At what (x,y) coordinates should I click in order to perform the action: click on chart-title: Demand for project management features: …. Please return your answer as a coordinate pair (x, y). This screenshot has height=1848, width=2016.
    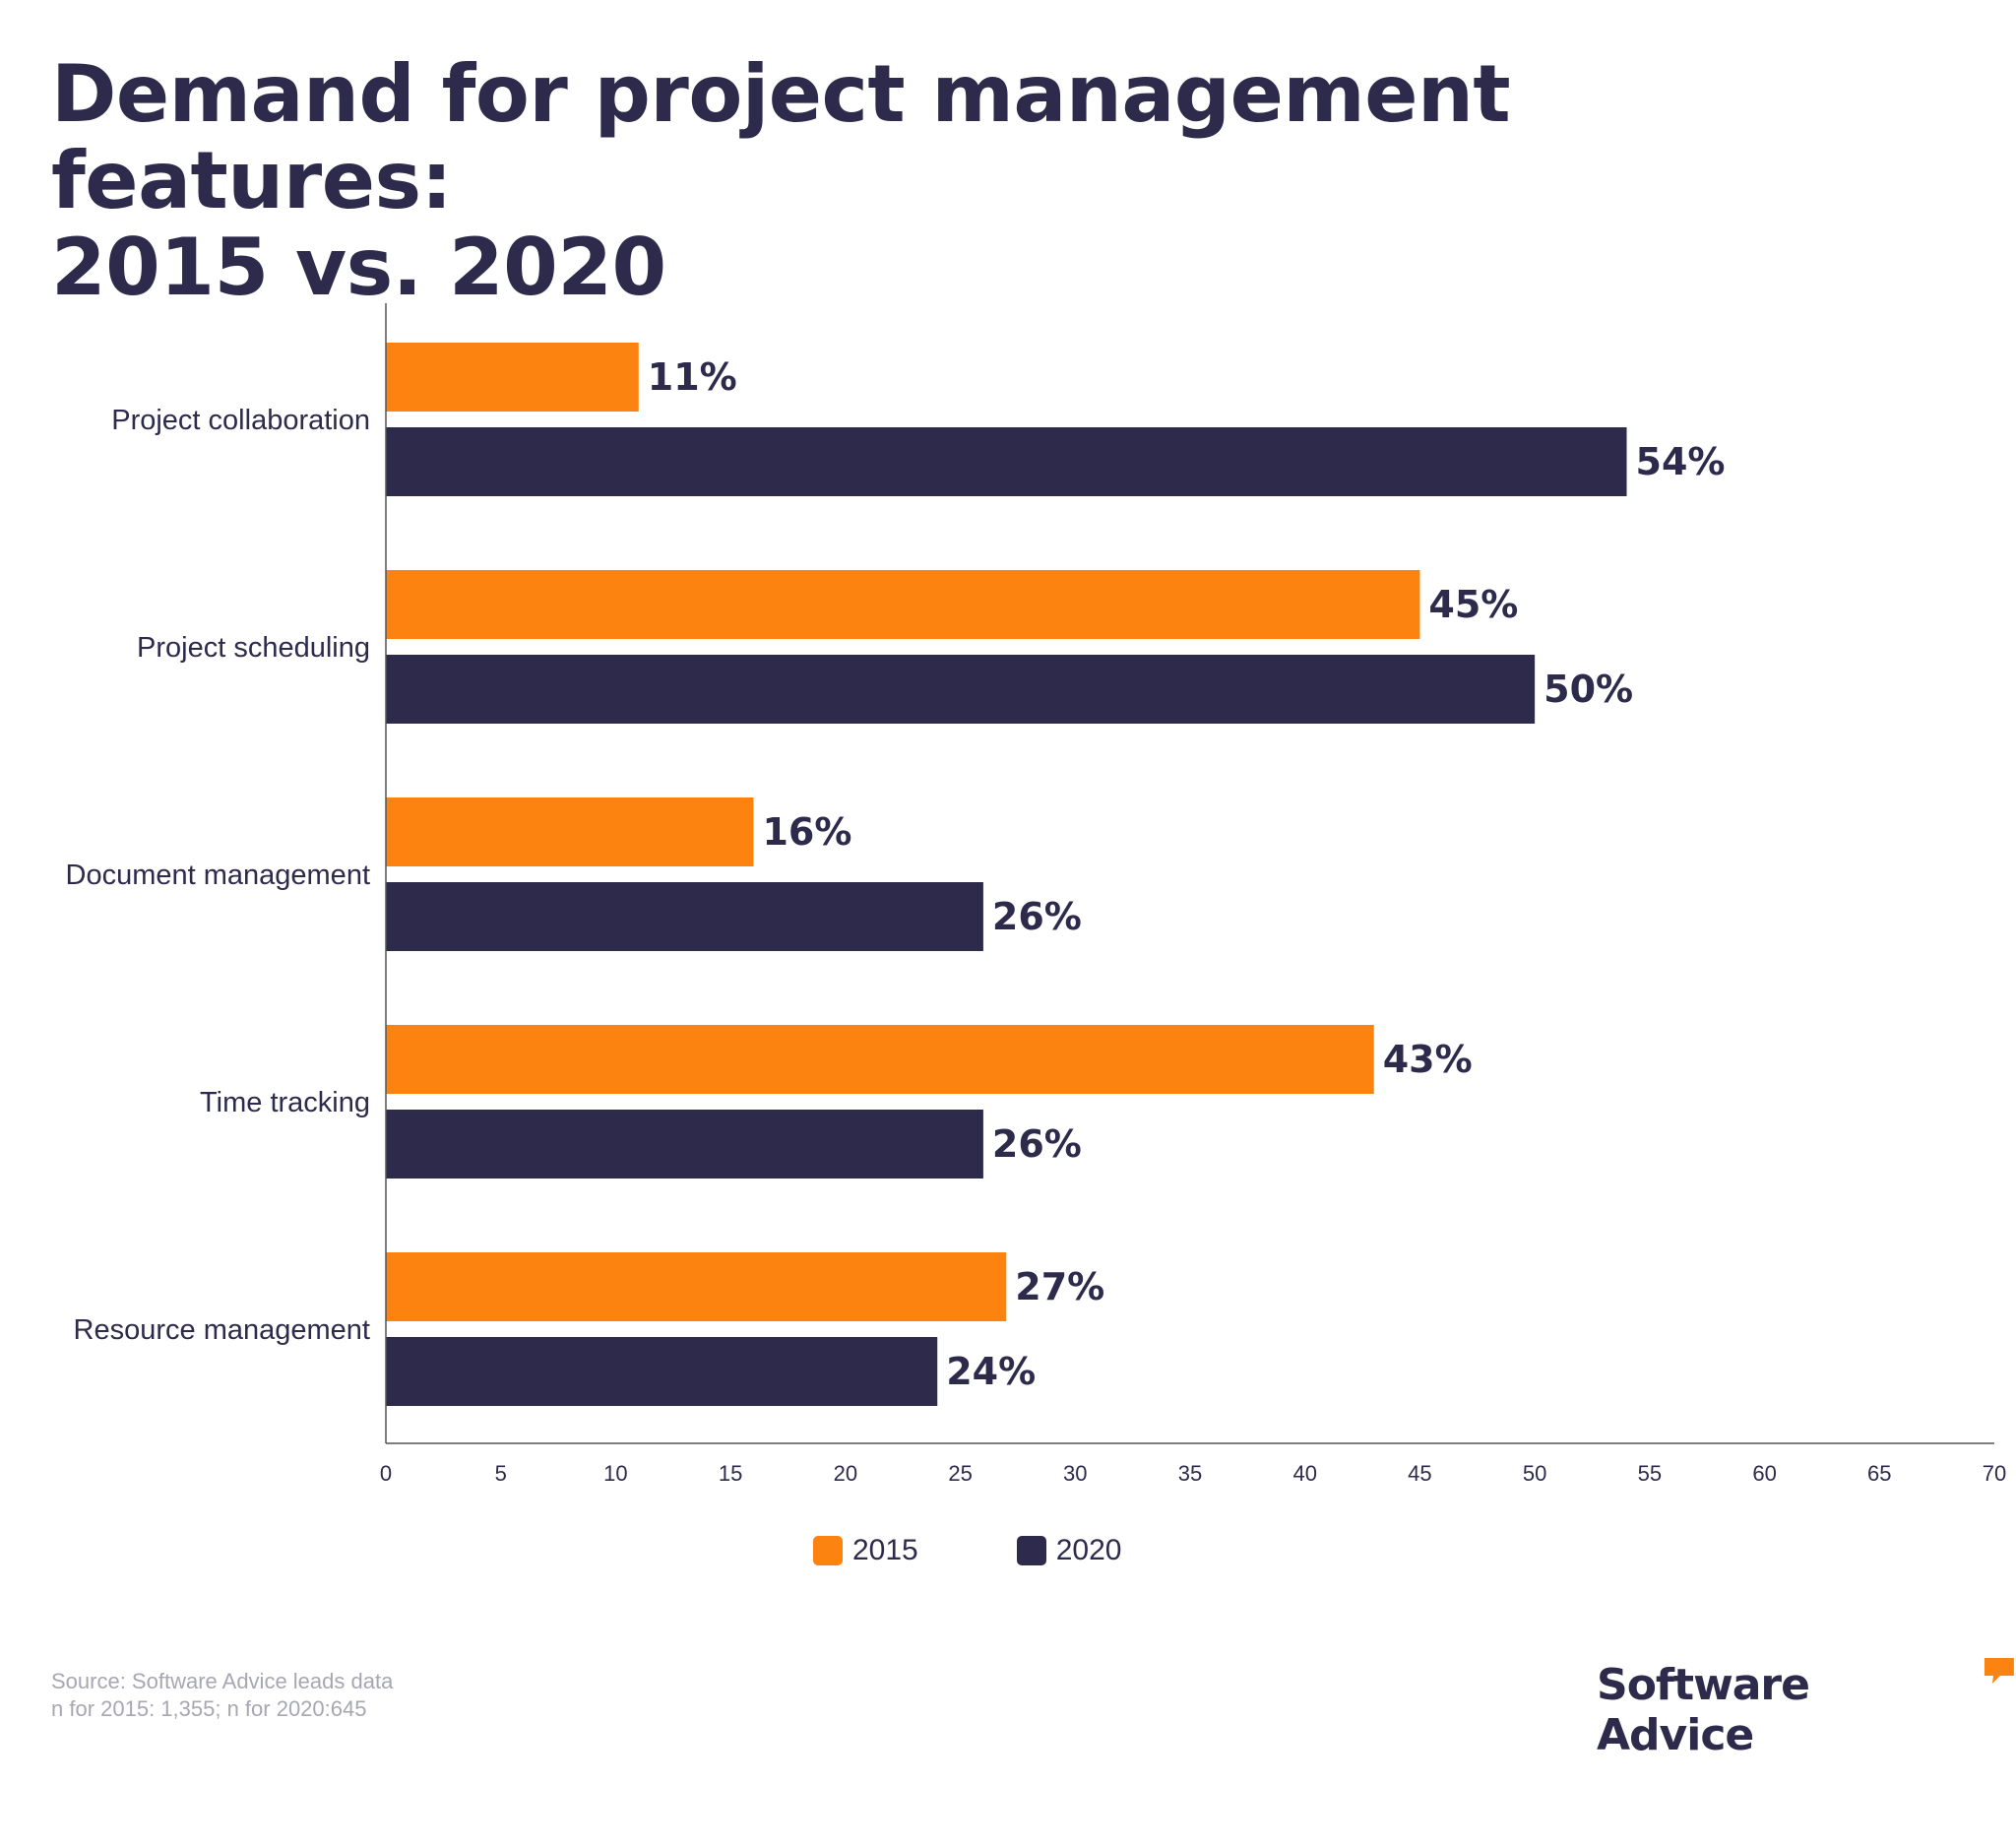
    Looking at the image, I should click on (986, 181).